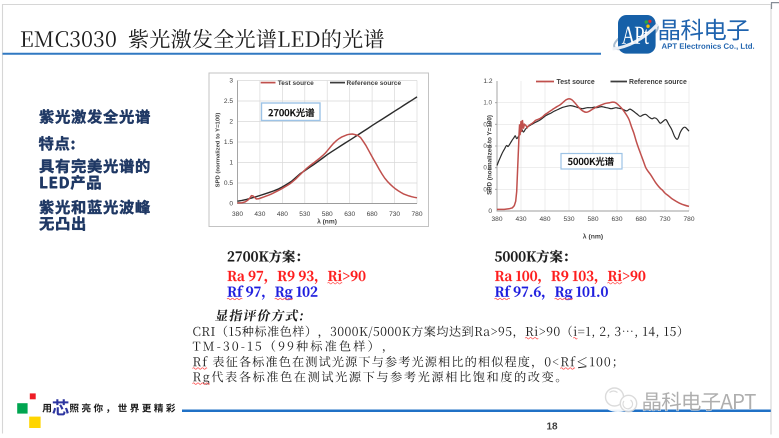 The image size is (779, 438). What do you see at coordinates (487, 103) in the screenshot?
I see `svg-text: 1.0` at bounding box center [487, 103].